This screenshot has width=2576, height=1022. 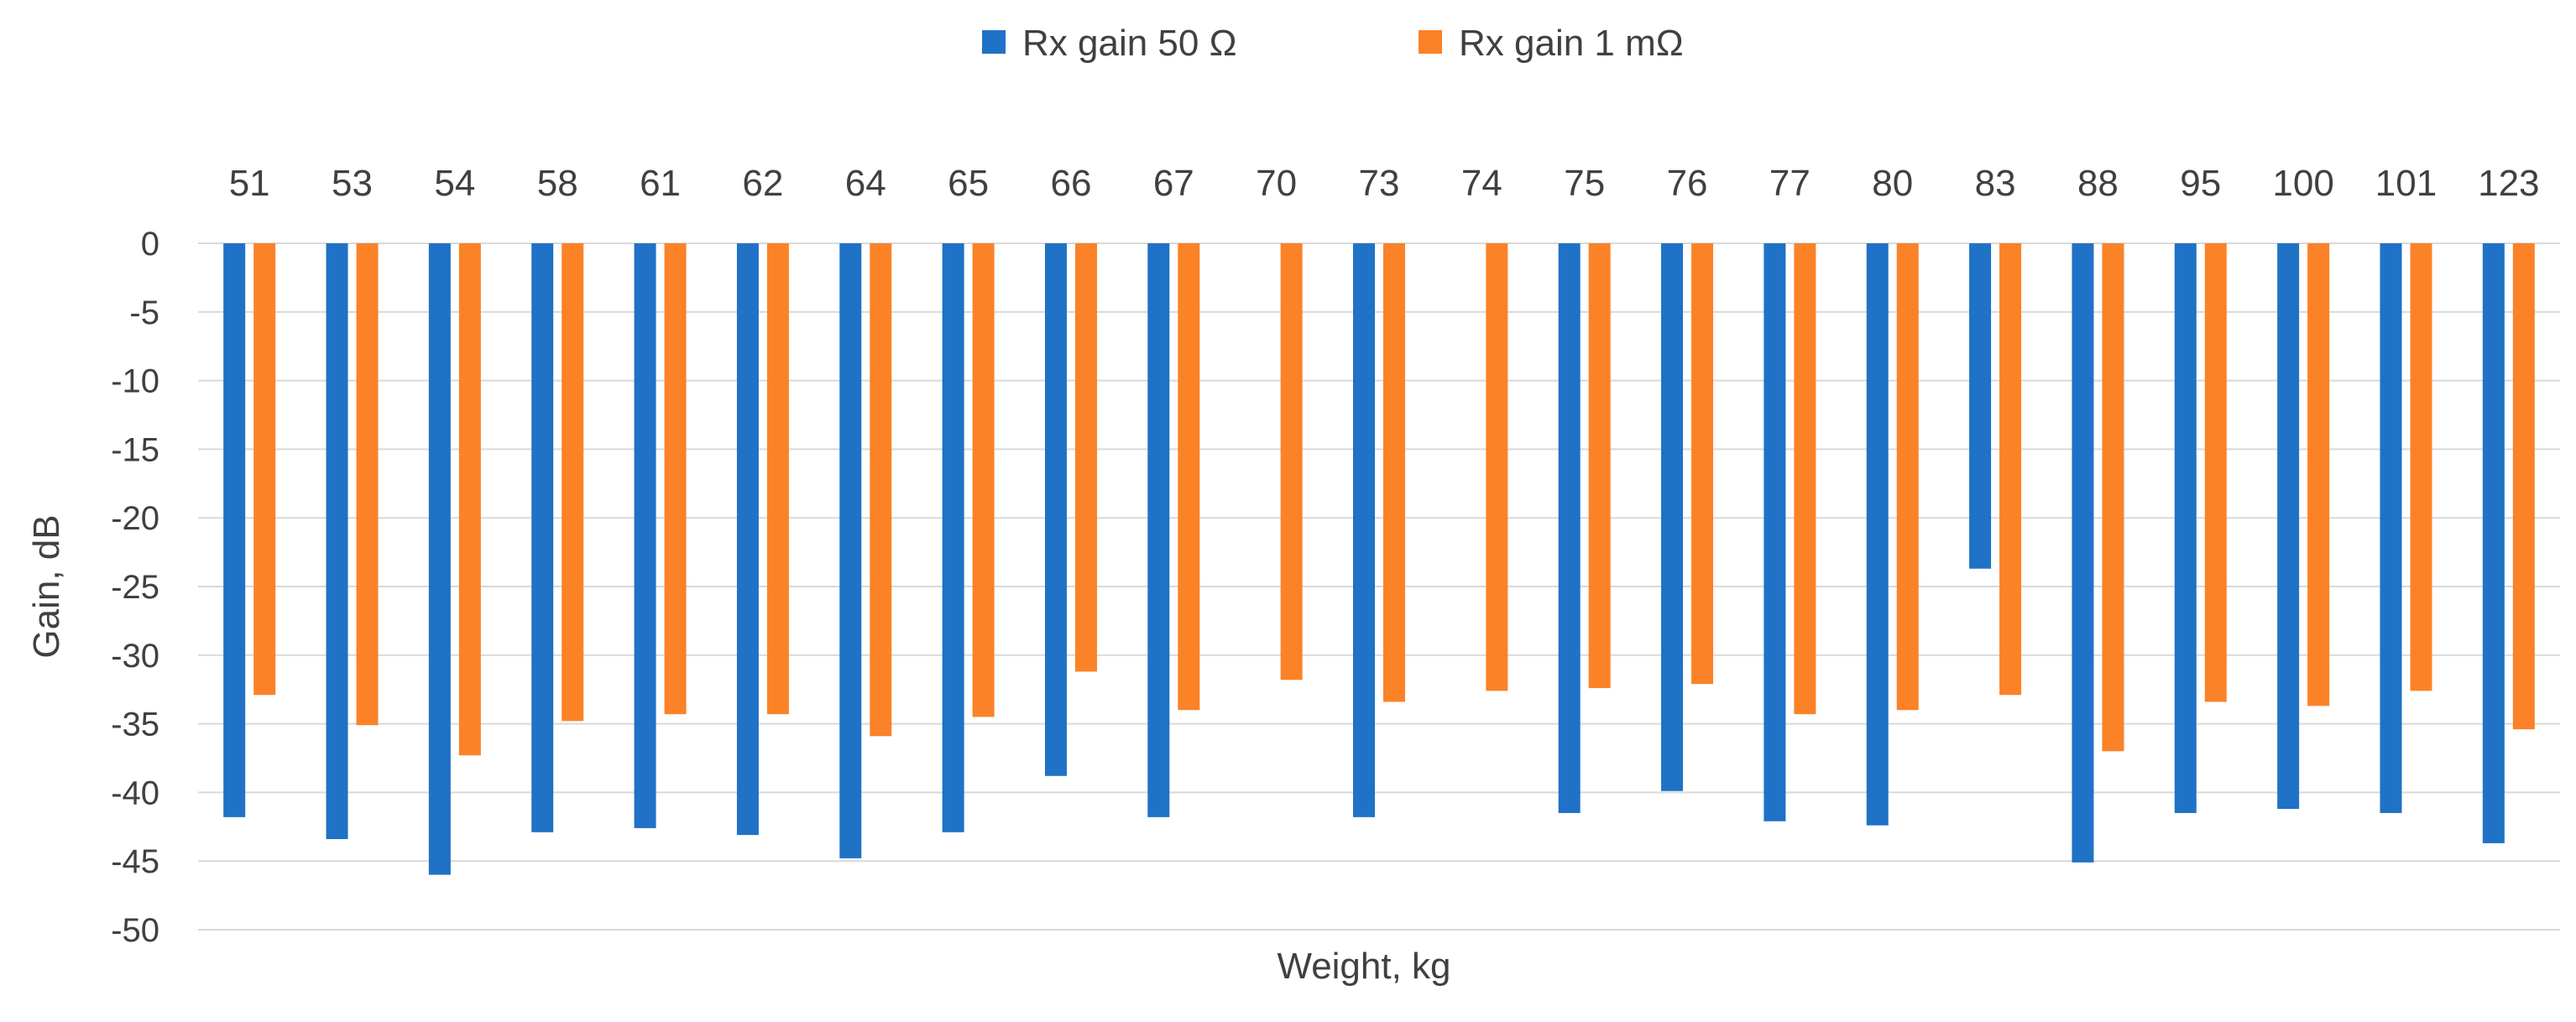 What do you see at coordinates (1571, 43) in the screenshot?
I see `legend-label-rx-gain-1-mohm: Rx gain 1 mΩ` at bounding box center [1571, 43].